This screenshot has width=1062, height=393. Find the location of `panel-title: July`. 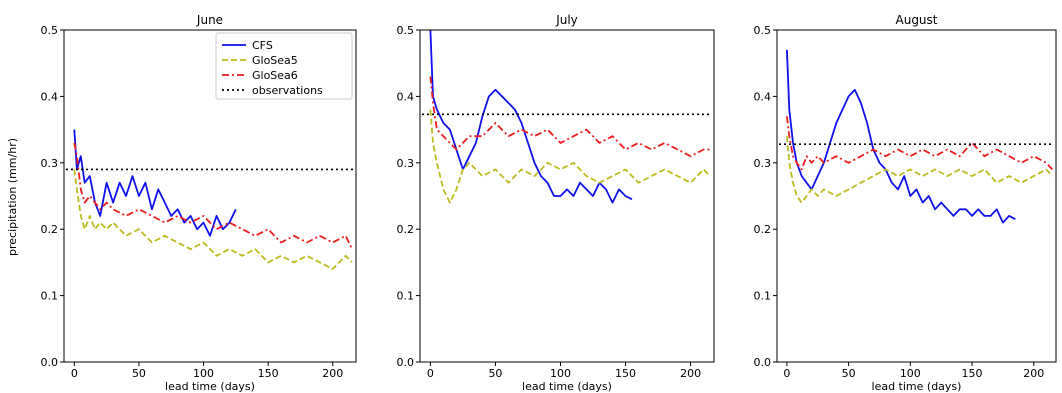

panel-title: July is located at coordinates (566, 20).